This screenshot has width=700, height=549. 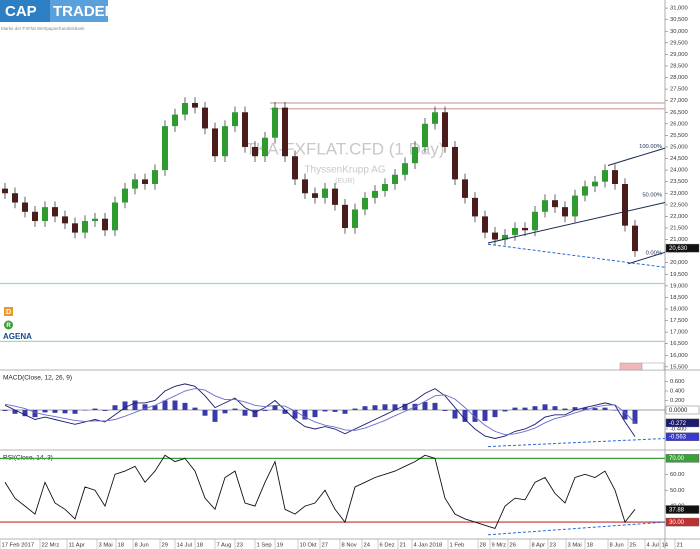 I want to click on y-tick-label: 50.00, so click(x=677, y=491).